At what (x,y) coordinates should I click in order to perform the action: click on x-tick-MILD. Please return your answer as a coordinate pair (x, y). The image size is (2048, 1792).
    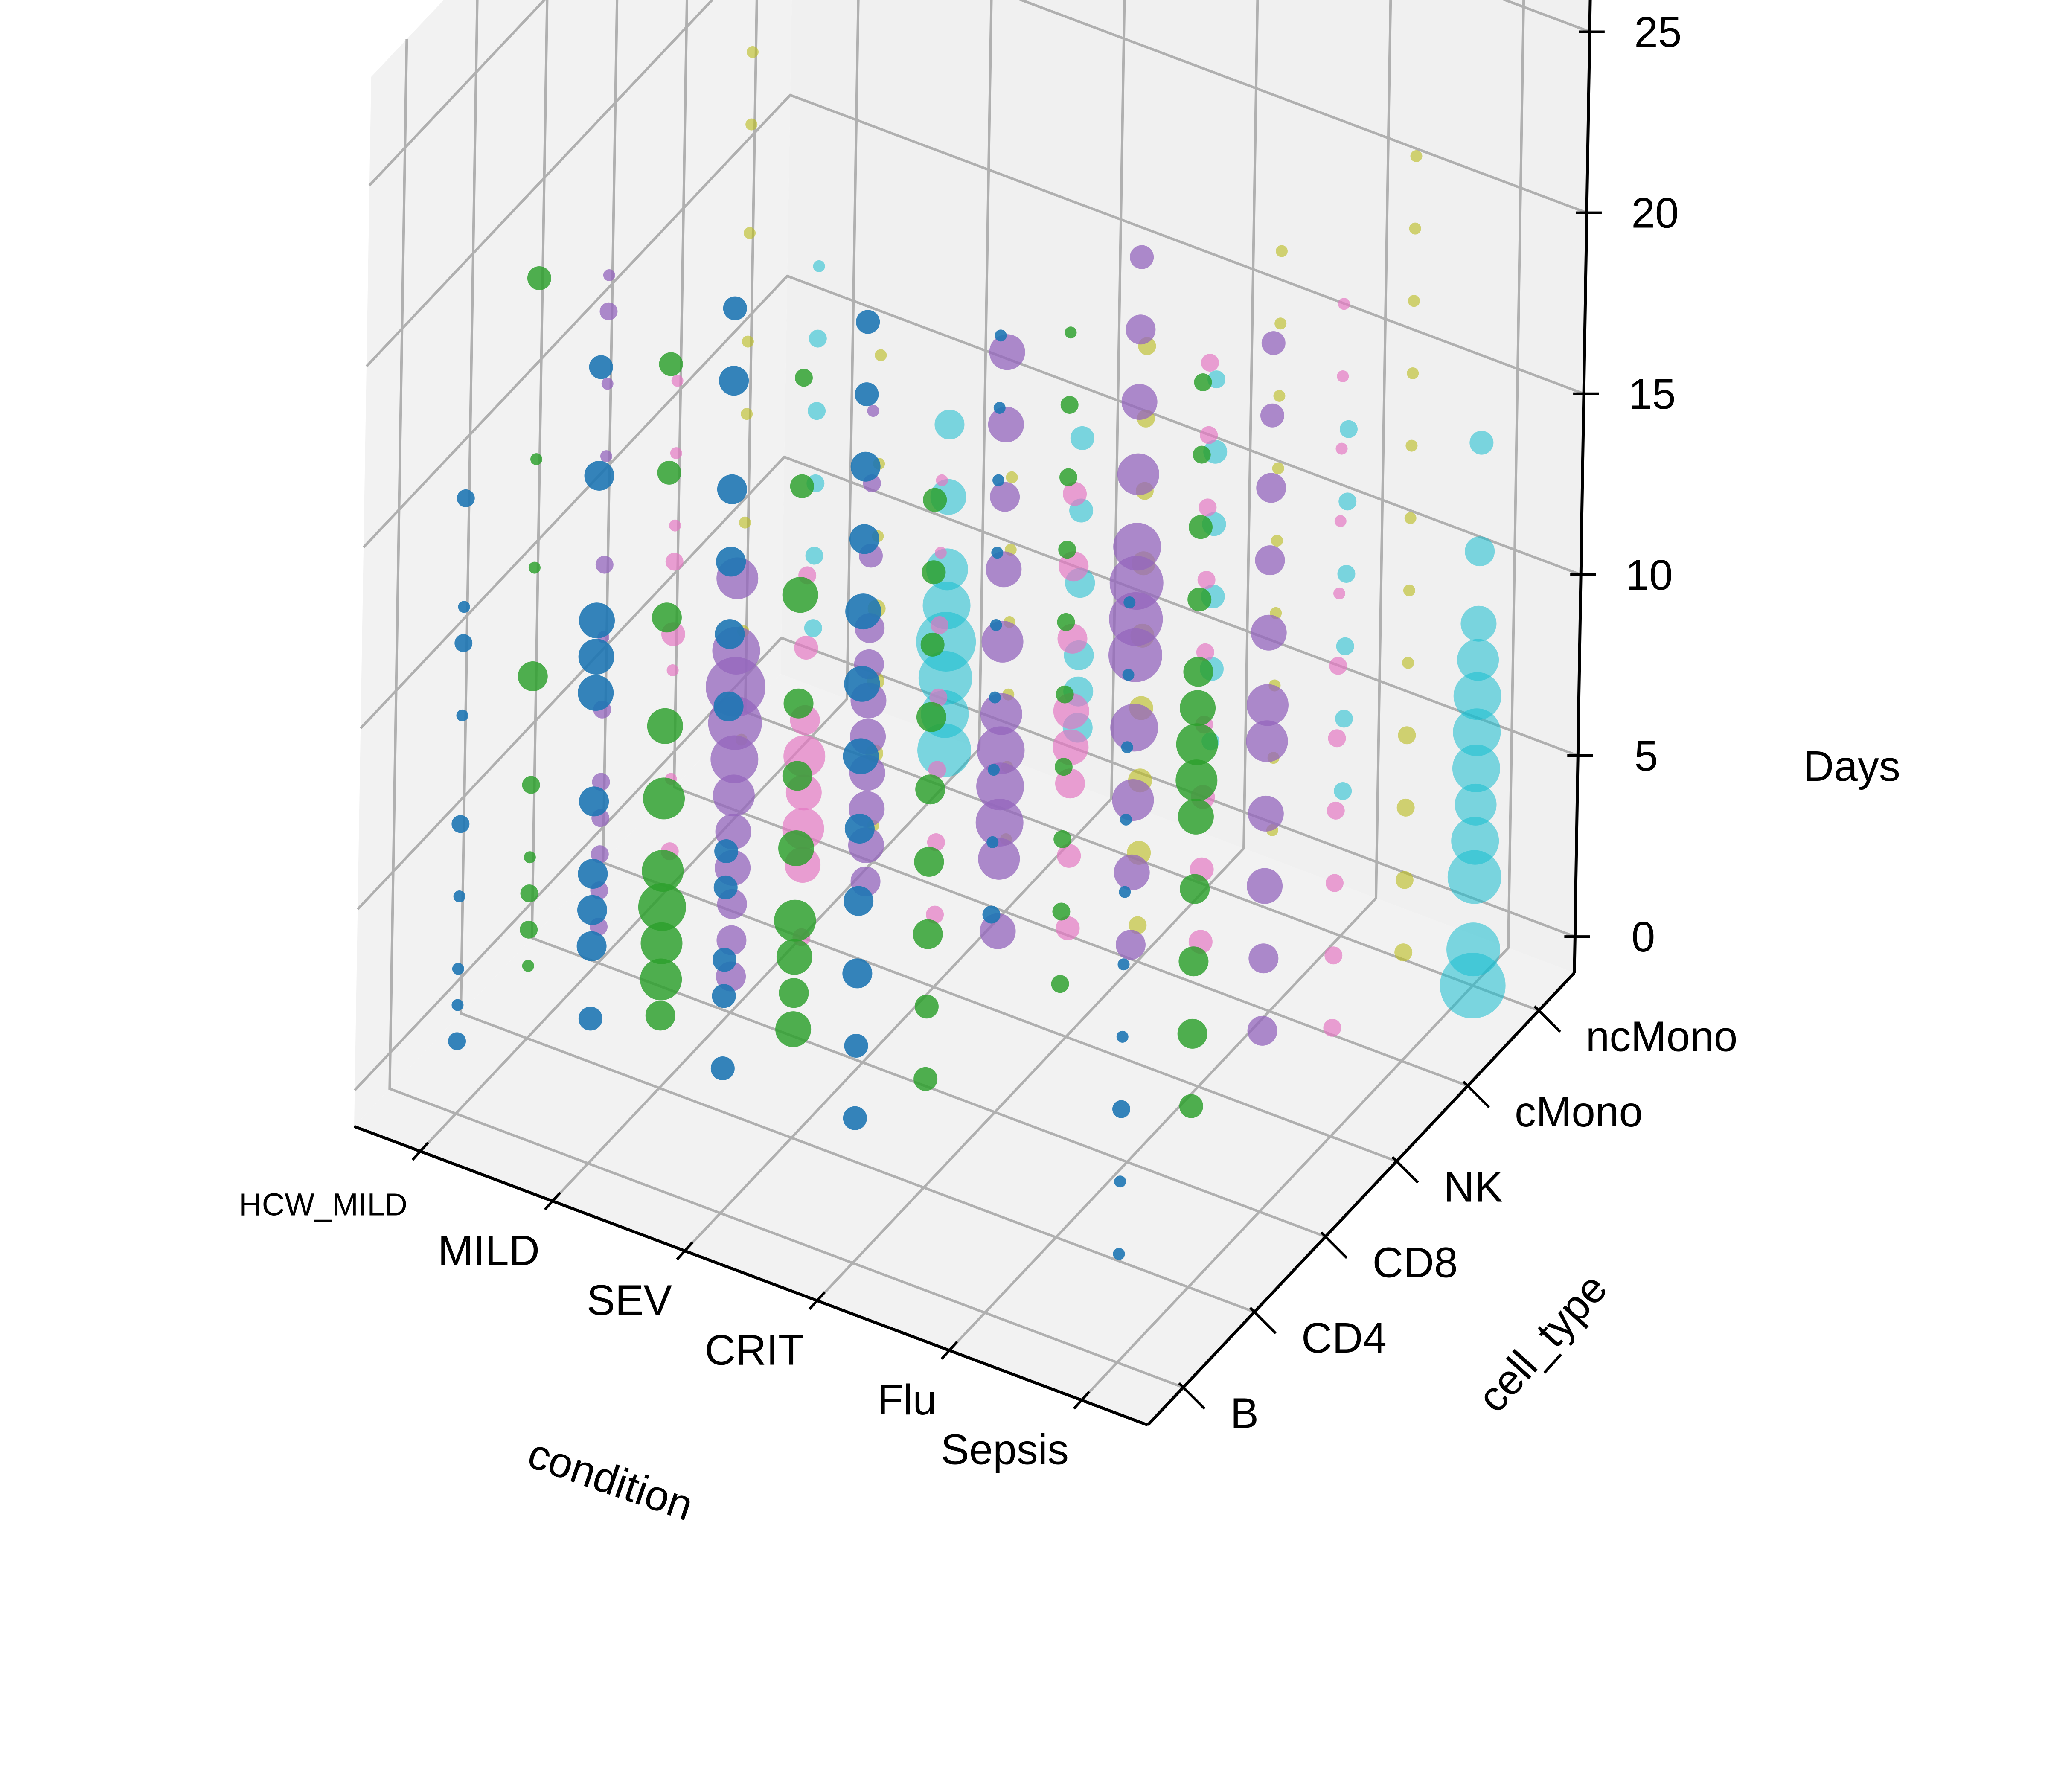
    Looking at the image, I should click on (552, 1201).